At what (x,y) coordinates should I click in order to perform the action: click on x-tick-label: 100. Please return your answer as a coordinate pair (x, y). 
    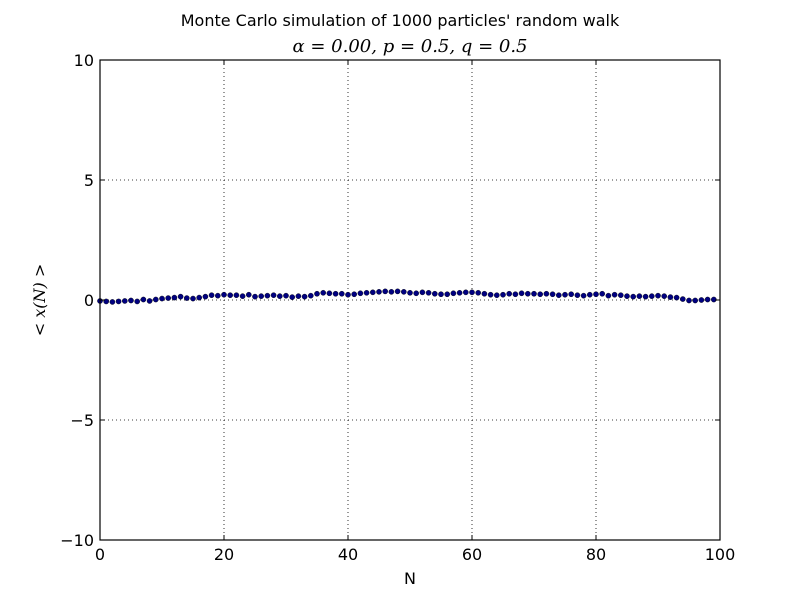
    Looking at the image, I should click on (720, 554).